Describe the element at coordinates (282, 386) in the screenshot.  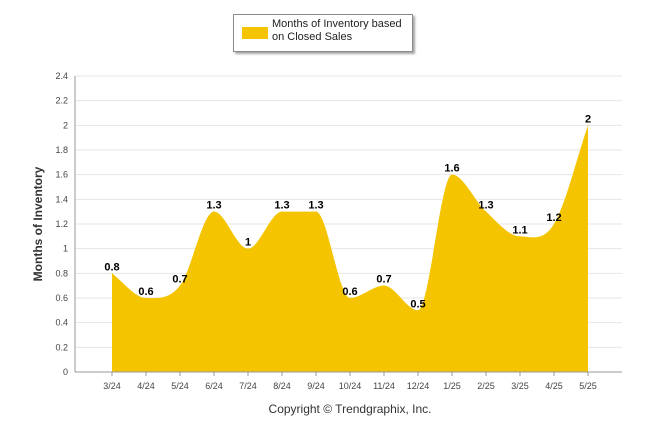
I see `x-tick-label: 8/24` at that location.